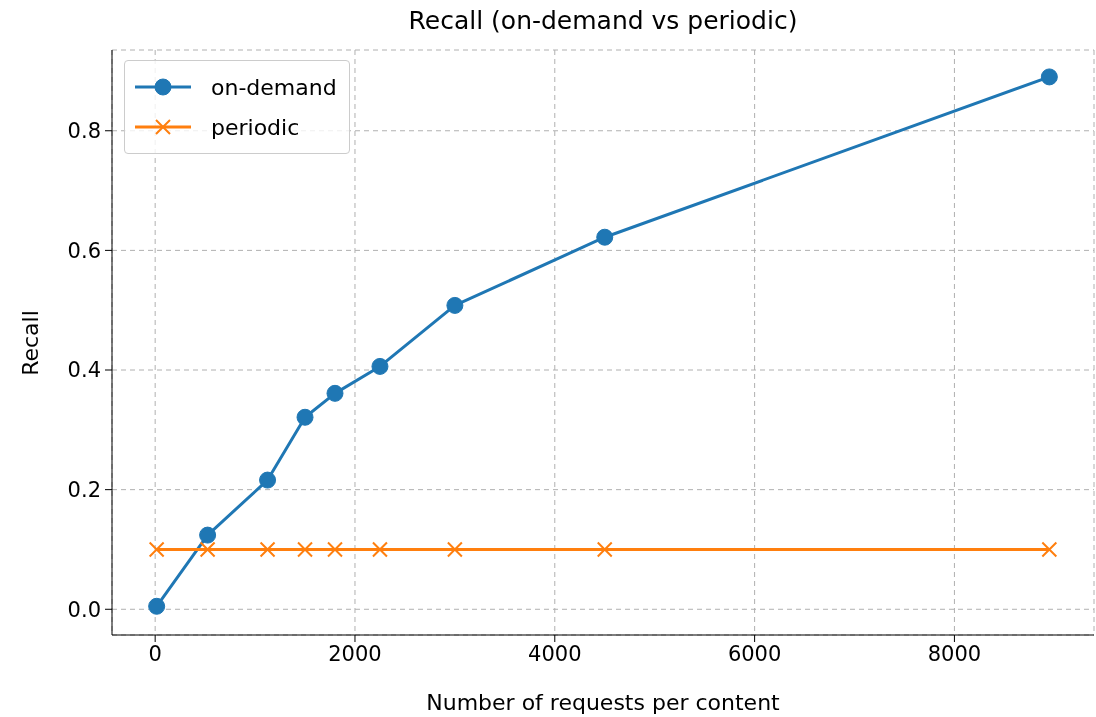  What do you see at coordinates (555, 653) in the screenshot?
I see `x-tick-label: 4000` at bounding box center [555, 653].